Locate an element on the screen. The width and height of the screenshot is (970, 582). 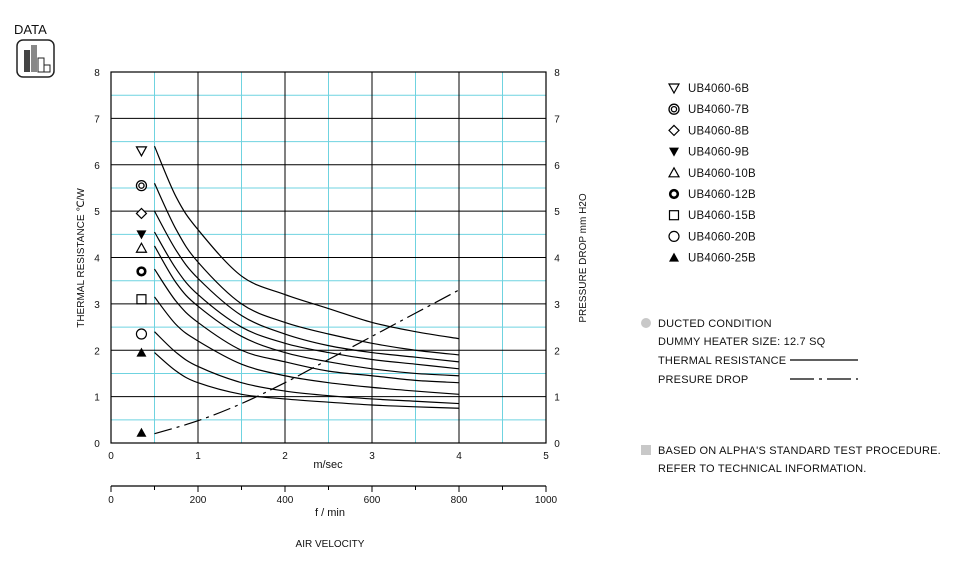
legend-label-ub4060-15b: UB4060-15B is located at coordinates (722, 216).